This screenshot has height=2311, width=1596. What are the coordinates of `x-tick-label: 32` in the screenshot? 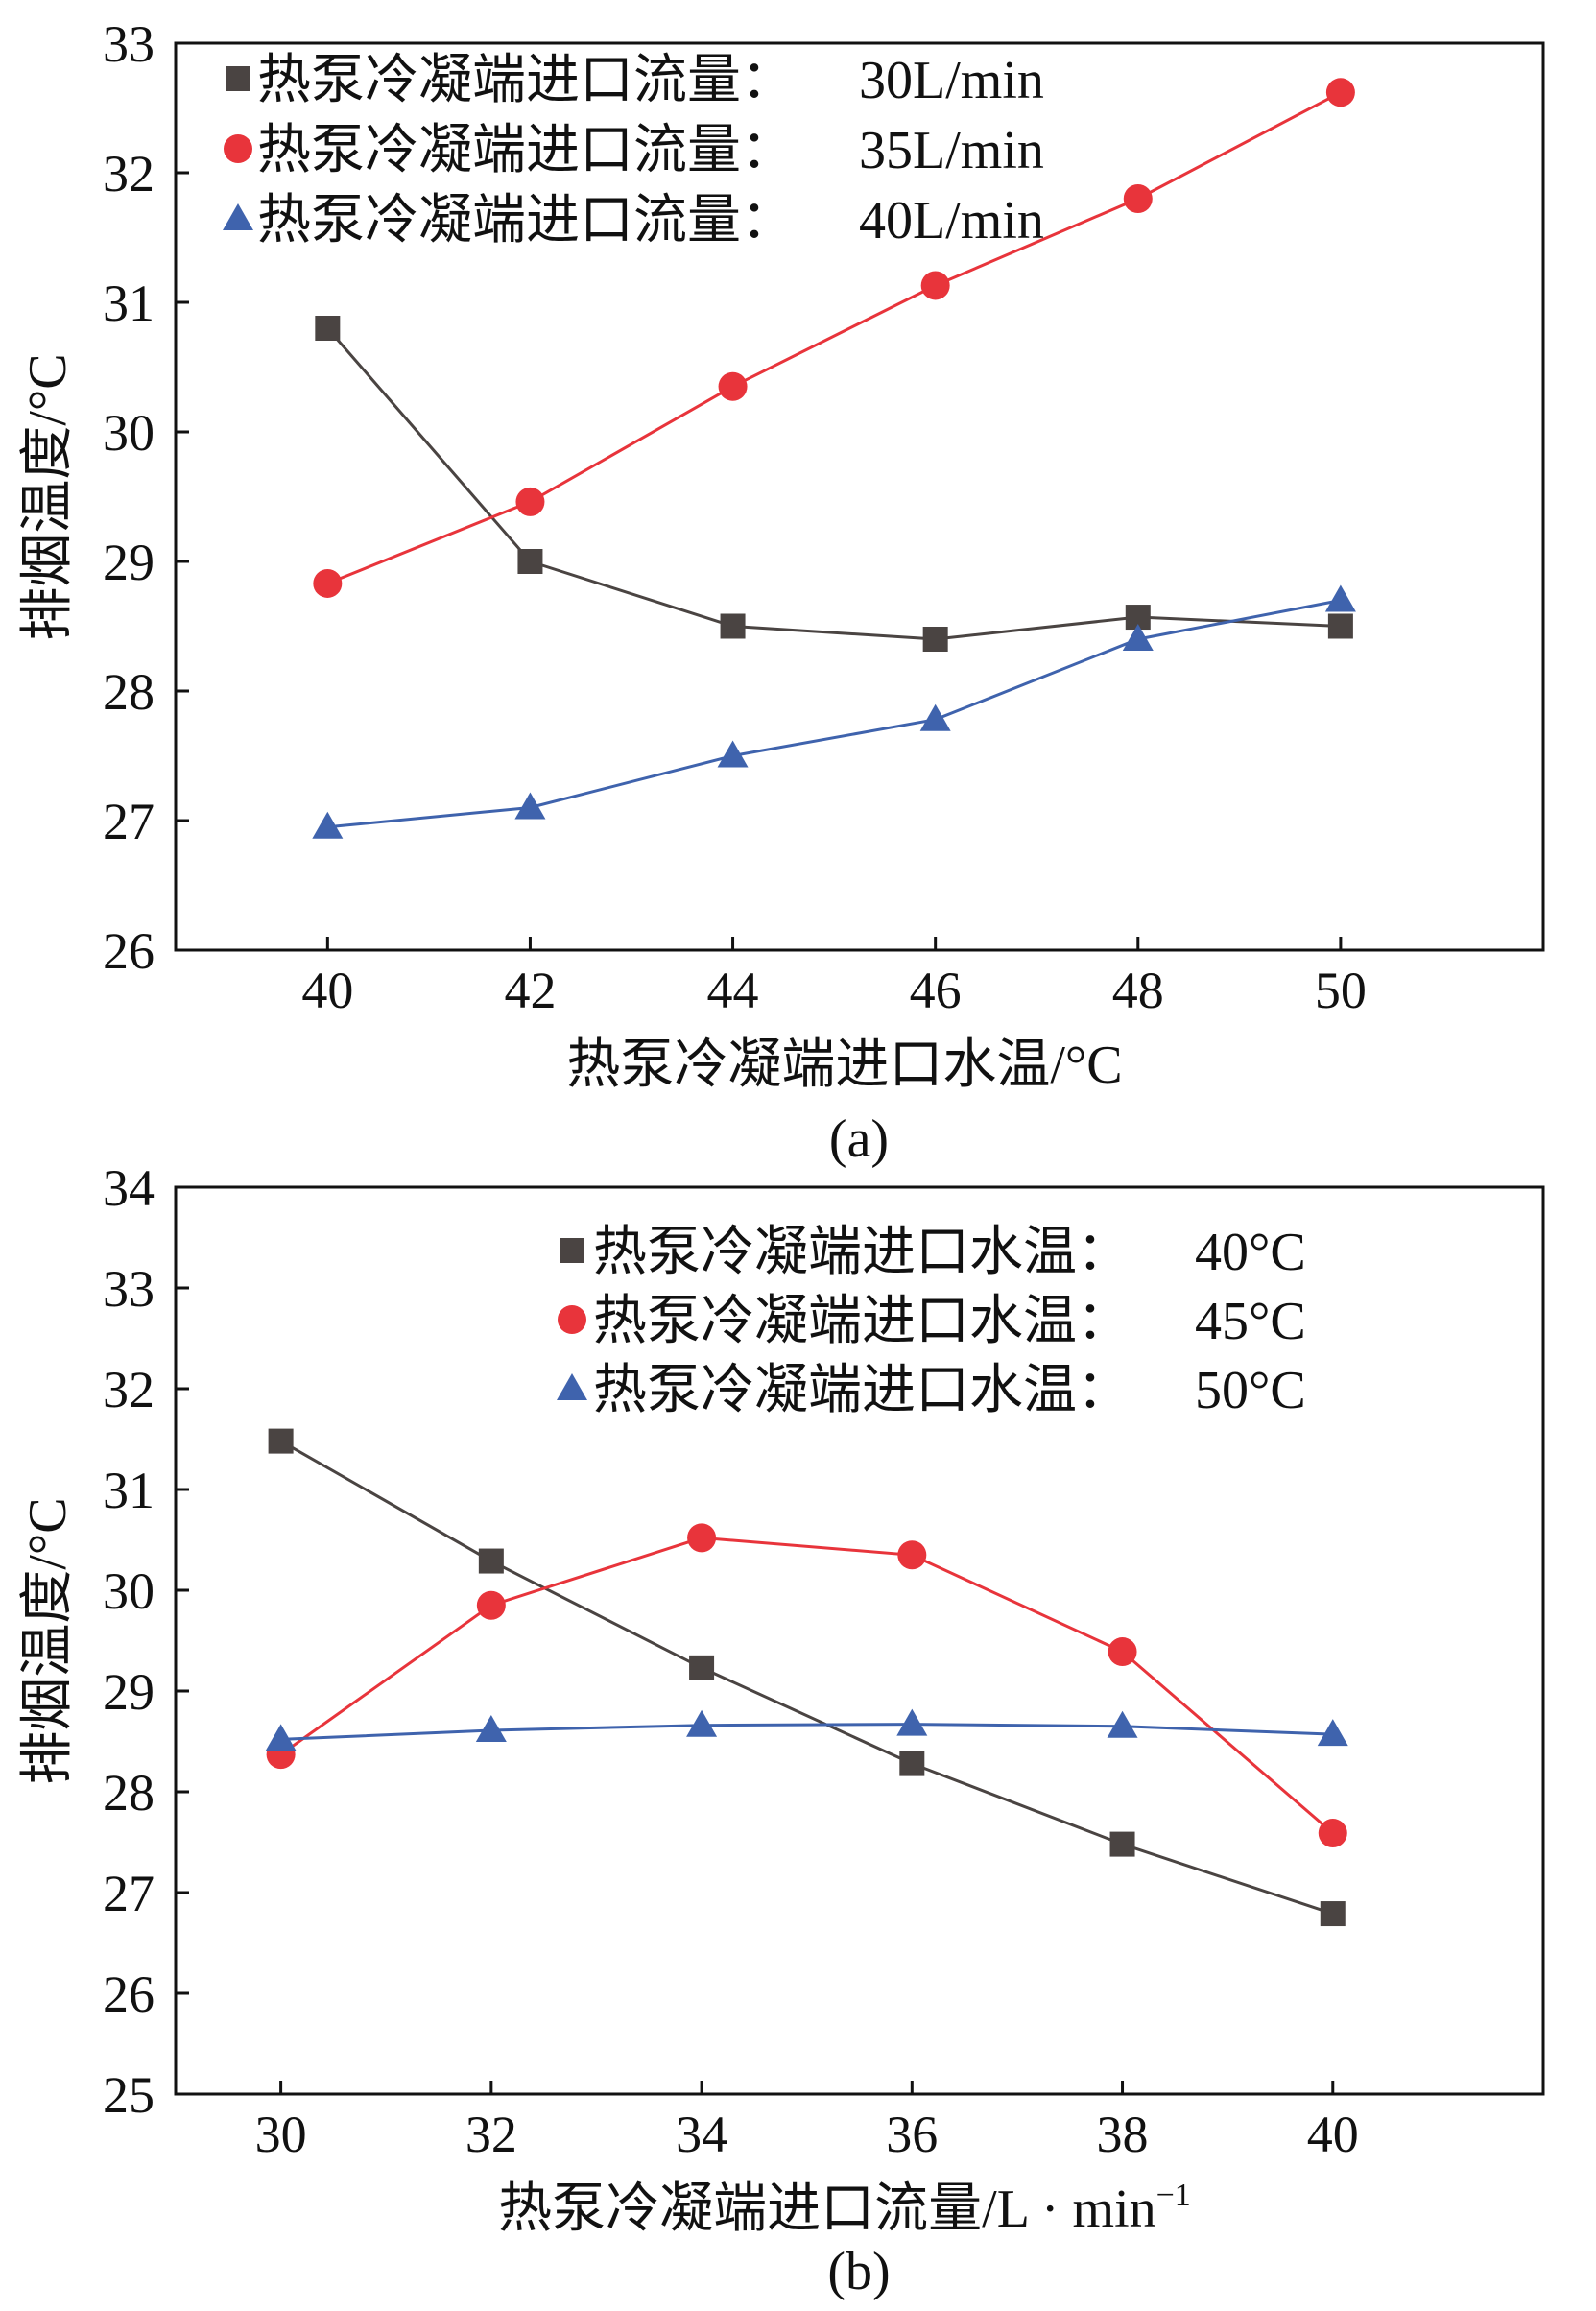 It's located at (491, 2135).